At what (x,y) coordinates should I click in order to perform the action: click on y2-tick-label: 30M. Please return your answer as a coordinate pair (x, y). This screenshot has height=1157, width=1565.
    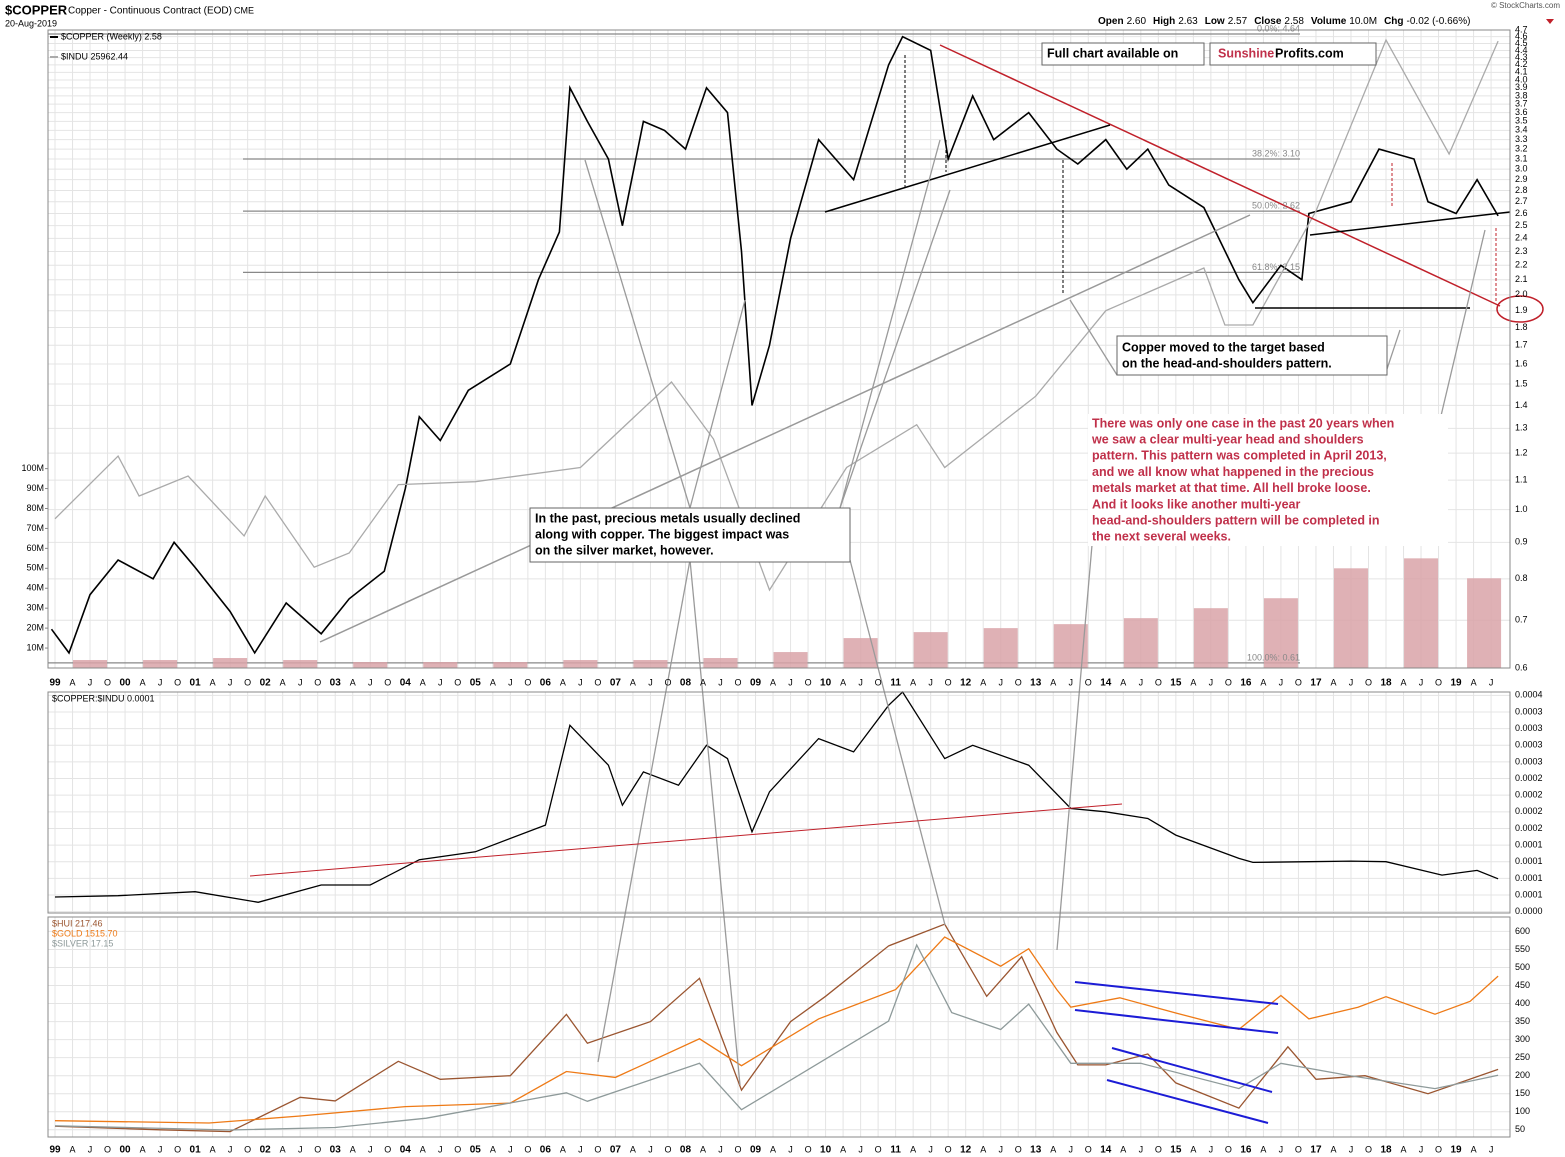
    Looking at the image, I should click on (35, 608).